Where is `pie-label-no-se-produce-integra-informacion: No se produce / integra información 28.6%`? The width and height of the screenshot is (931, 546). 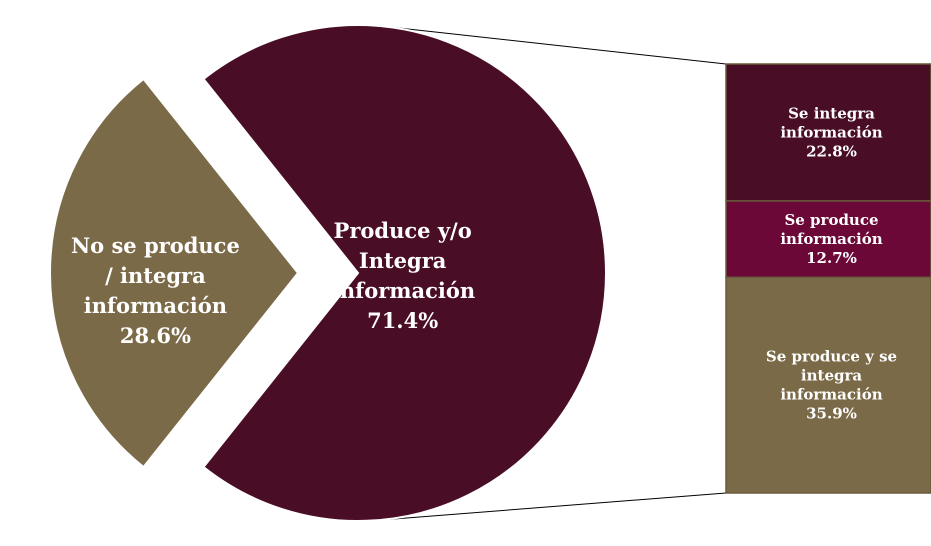
pie-label-no-se-produce-integra-informacion: No se produce / integra información 28.6% is located at coordinates (155, 290).